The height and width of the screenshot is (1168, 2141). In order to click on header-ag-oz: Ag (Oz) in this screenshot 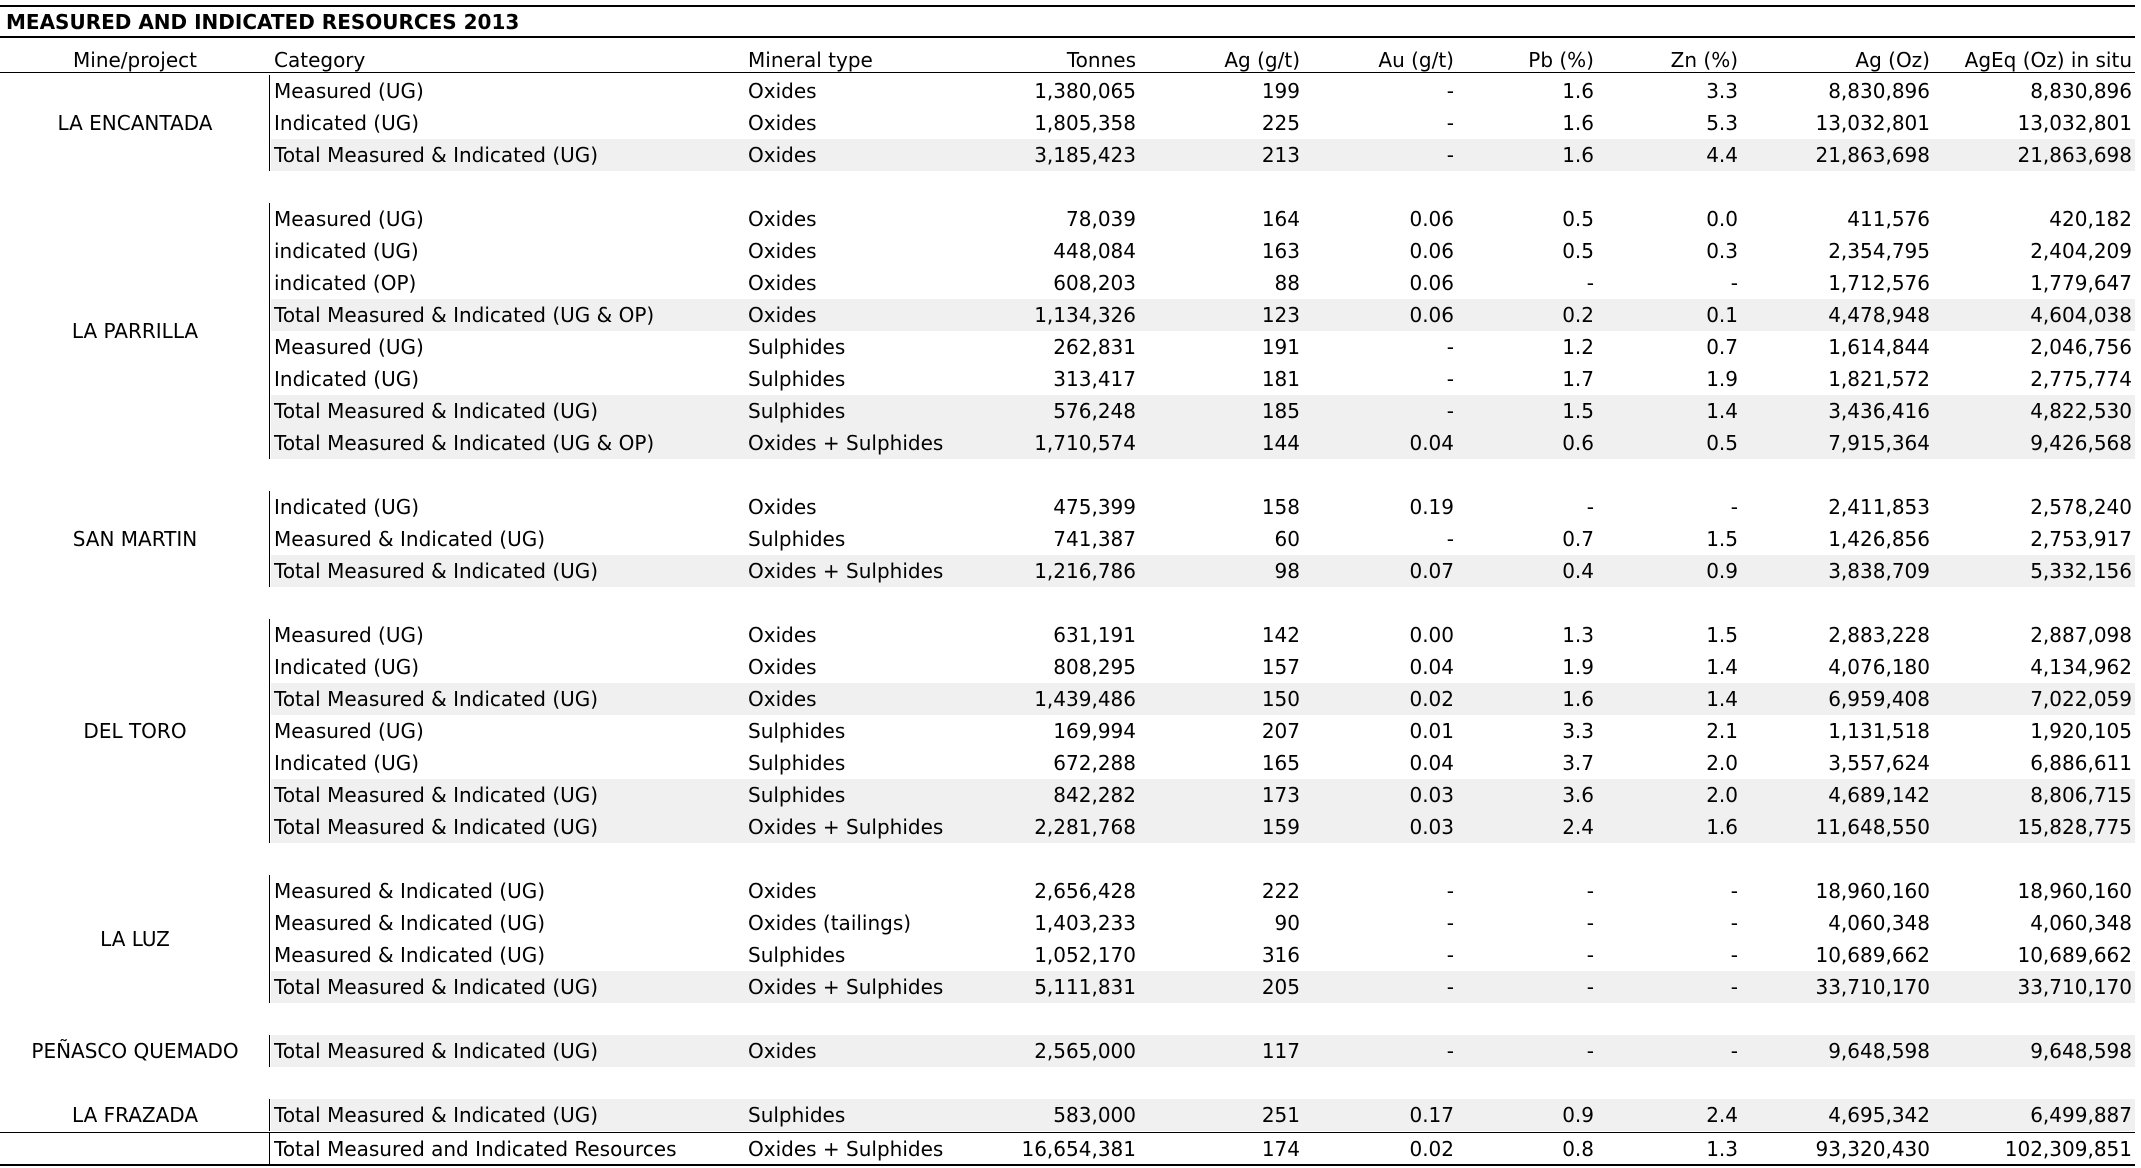, I will do `click(1892, 60)`.